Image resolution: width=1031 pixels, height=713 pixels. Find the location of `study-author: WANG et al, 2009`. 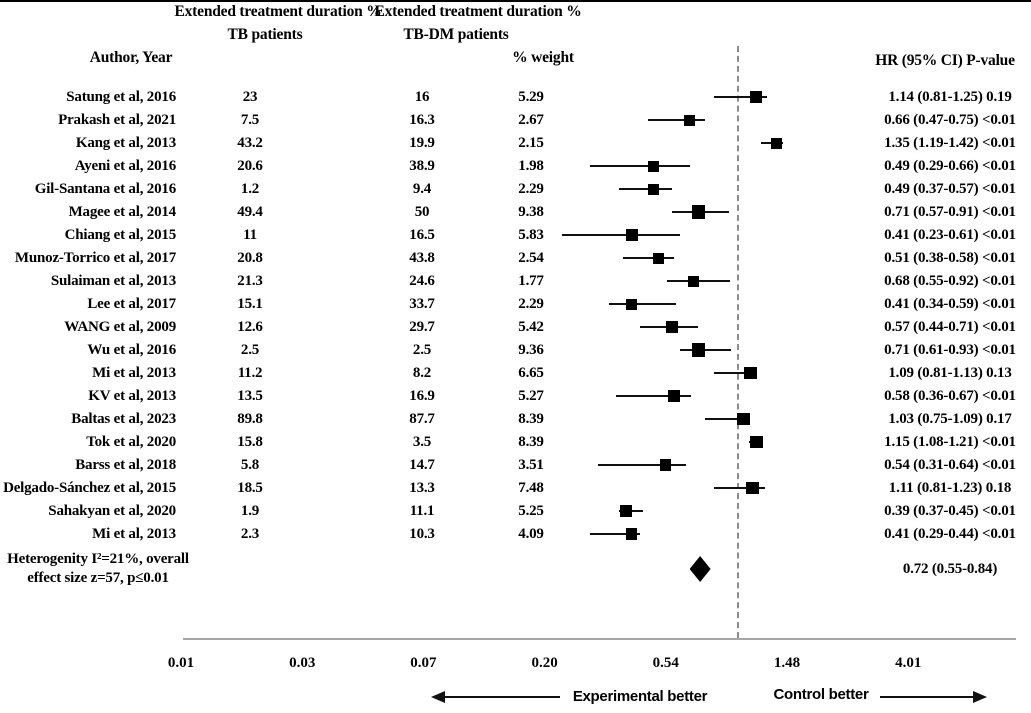

study-author: WANG et al, 2009 is located at coordinates (120, 327).